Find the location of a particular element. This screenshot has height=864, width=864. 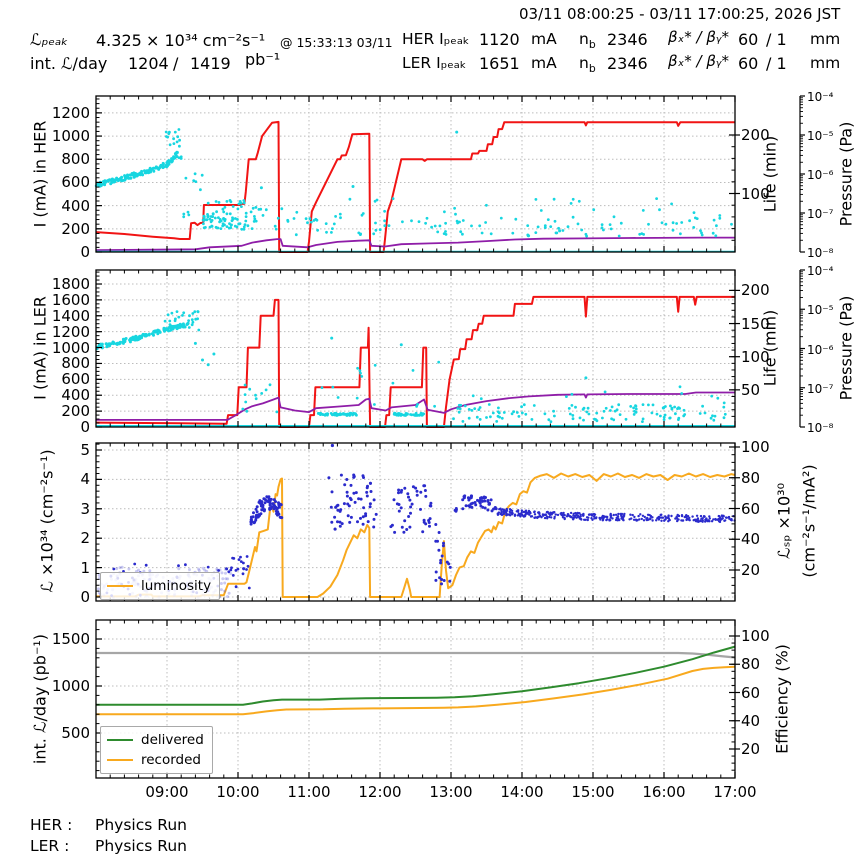

ler-beam-current is located at coordinates (415, 361).